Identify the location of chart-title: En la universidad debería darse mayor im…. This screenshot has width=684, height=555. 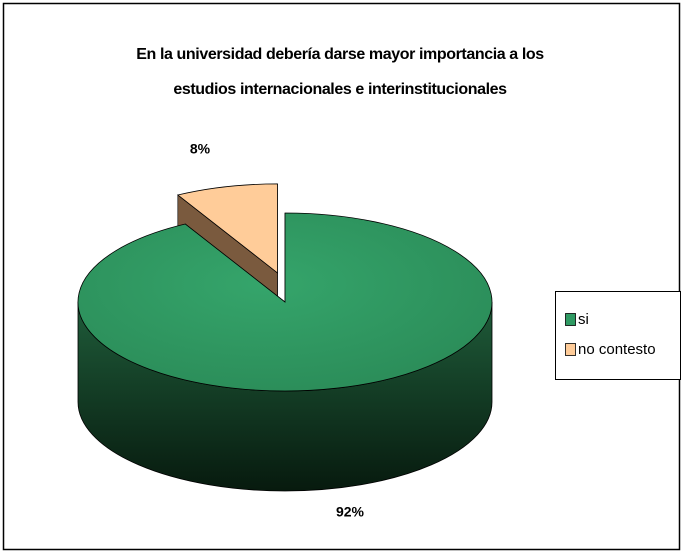
(340, 54).